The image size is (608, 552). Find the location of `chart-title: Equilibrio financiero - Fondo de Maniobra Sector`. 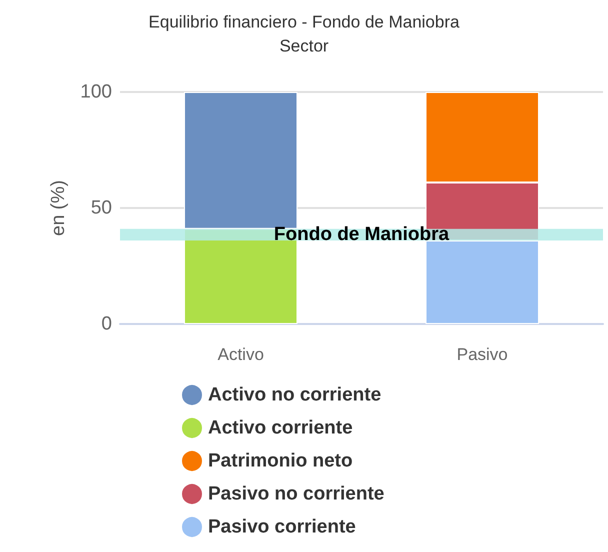

chart-title: Equilibrio financiero - Fondo de Maniobra Sector is located at coordinates (304, 34).